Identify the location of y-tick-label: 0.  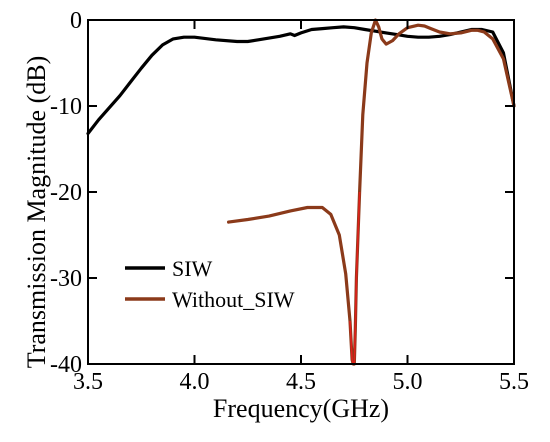
(76, 21).